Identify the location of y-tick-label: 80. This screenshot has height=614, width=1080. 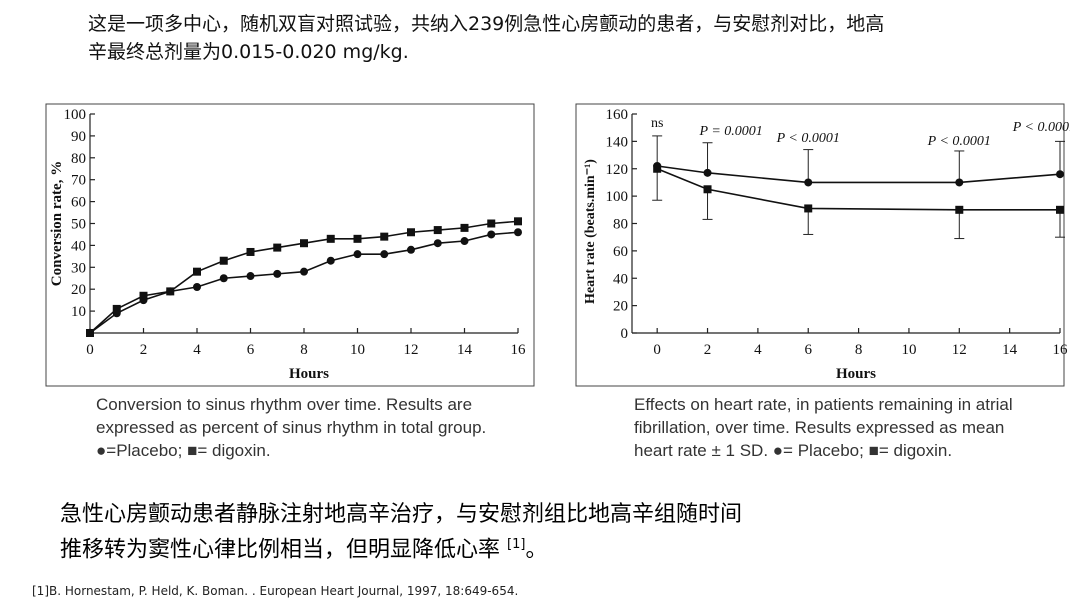
(620, 225).